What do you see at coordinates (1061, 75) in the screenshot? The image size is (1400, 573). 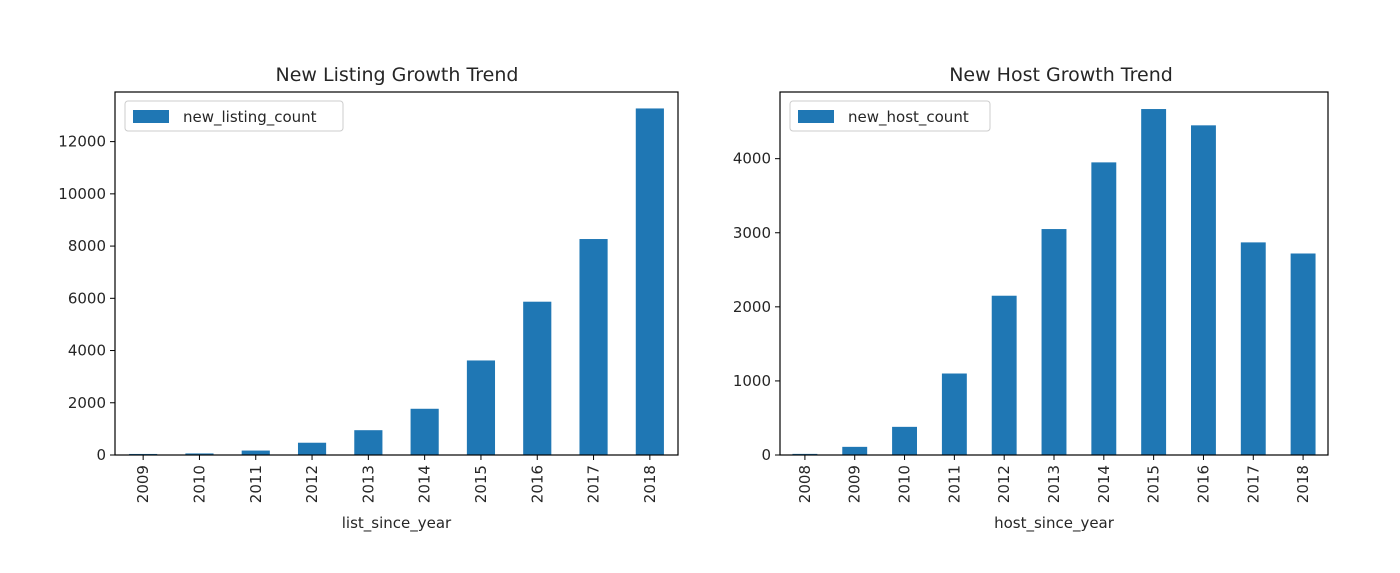 I see `chart-title: New Host Growth Trend` at bounding box center [1061, 75].